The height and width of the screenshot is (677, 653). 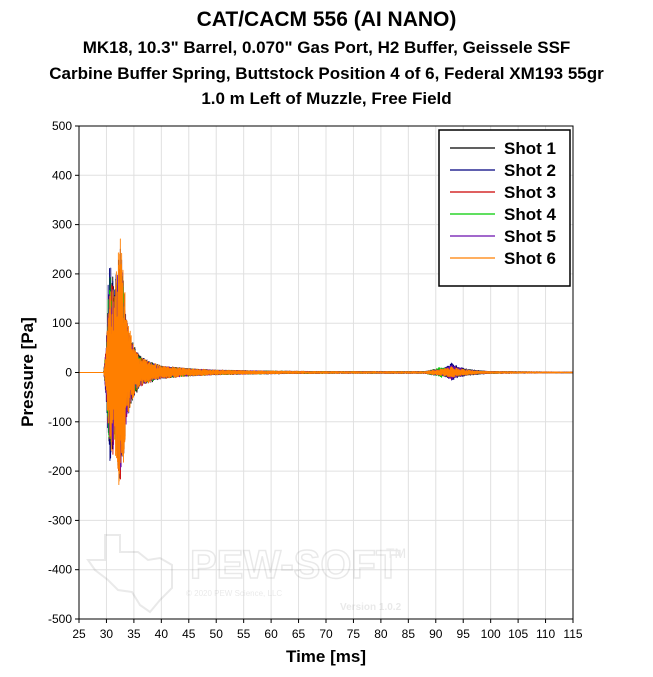 What do you see at coordinates (530, 170) in the screenshot?
I see `legend-label-shot-2: Shot 2` at bounding box center [530, 170].